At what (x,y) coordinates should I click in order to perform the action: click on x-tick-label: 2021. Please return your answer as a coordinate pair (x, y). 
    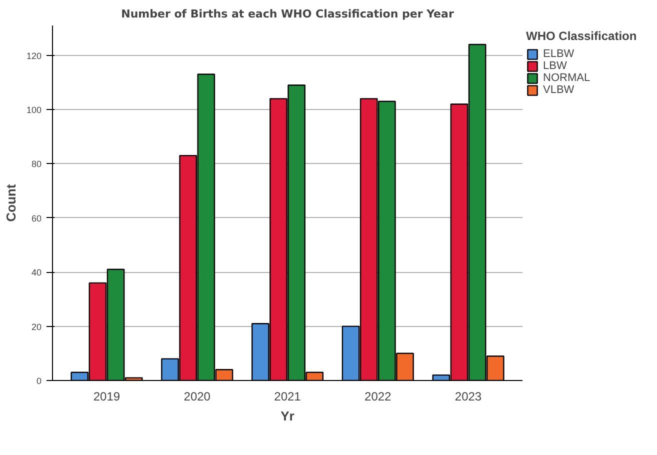
    Looking at the image, I should click on (288, 397).